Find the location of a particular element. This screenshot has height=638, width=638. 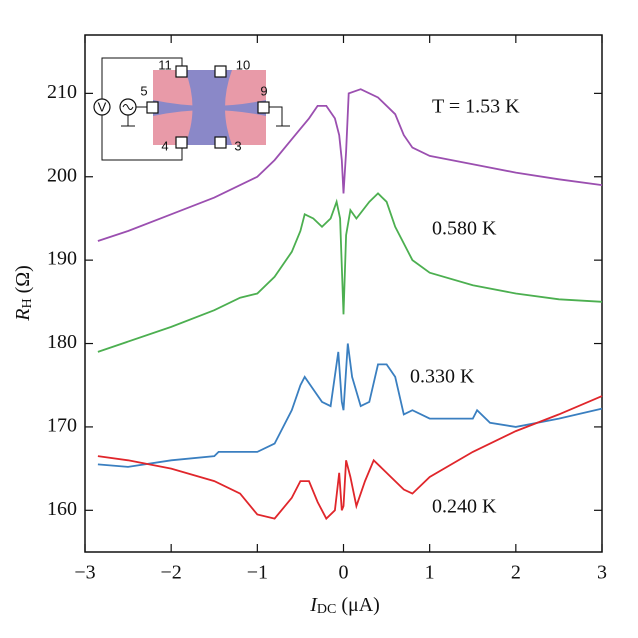

inset-label: 5 is located at coordinates (143, 90).